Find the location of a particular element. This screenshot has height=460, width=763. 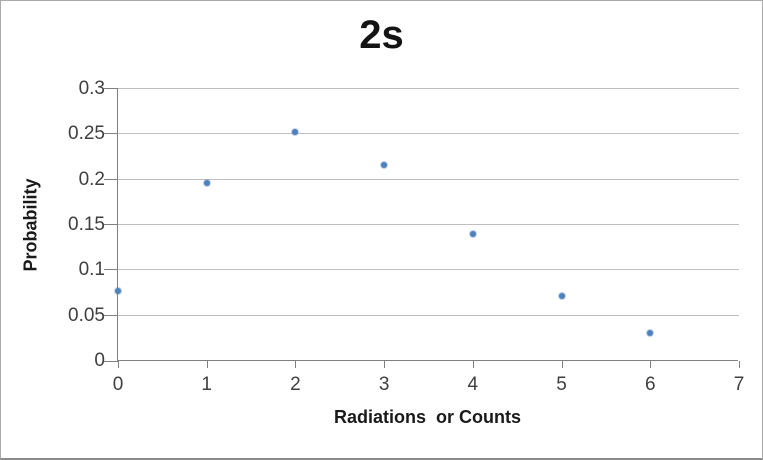

y-axis-tick-label: 0.25 is located at coordinates (86, 134).